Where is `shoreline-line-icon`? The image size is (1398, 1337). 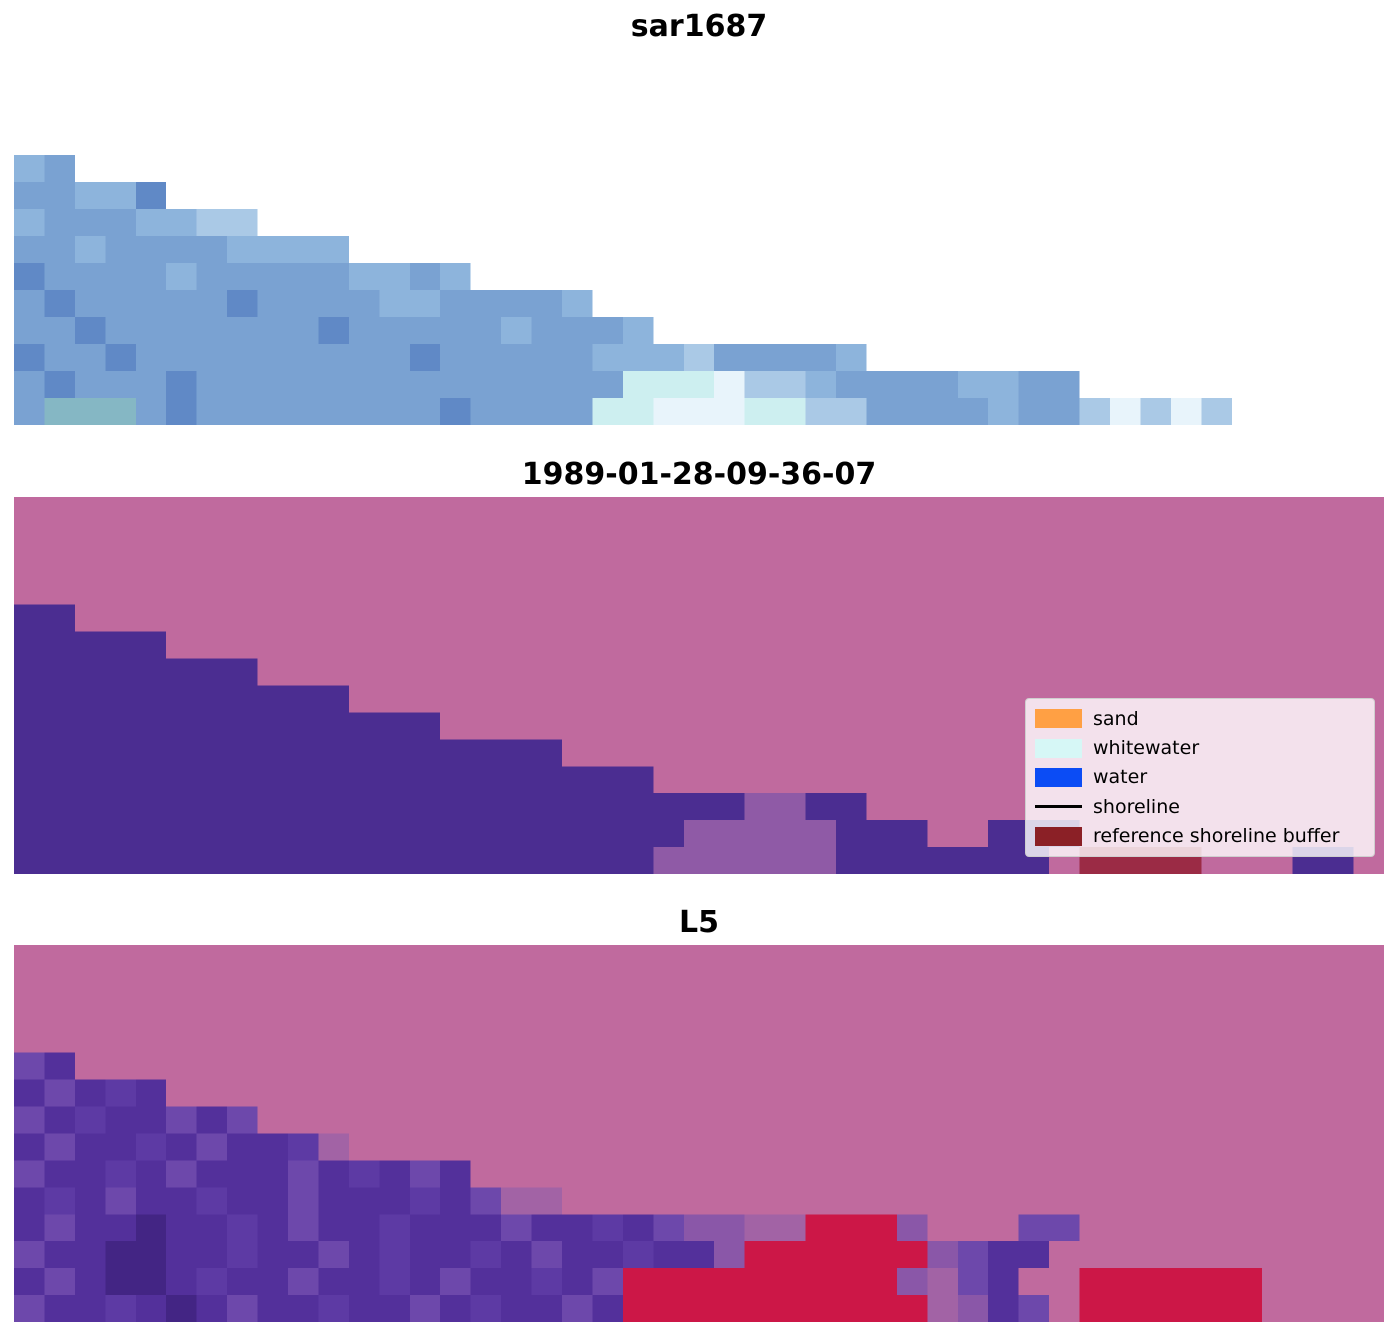
shoreline-line-icon is located at coordinates (1058, 807).